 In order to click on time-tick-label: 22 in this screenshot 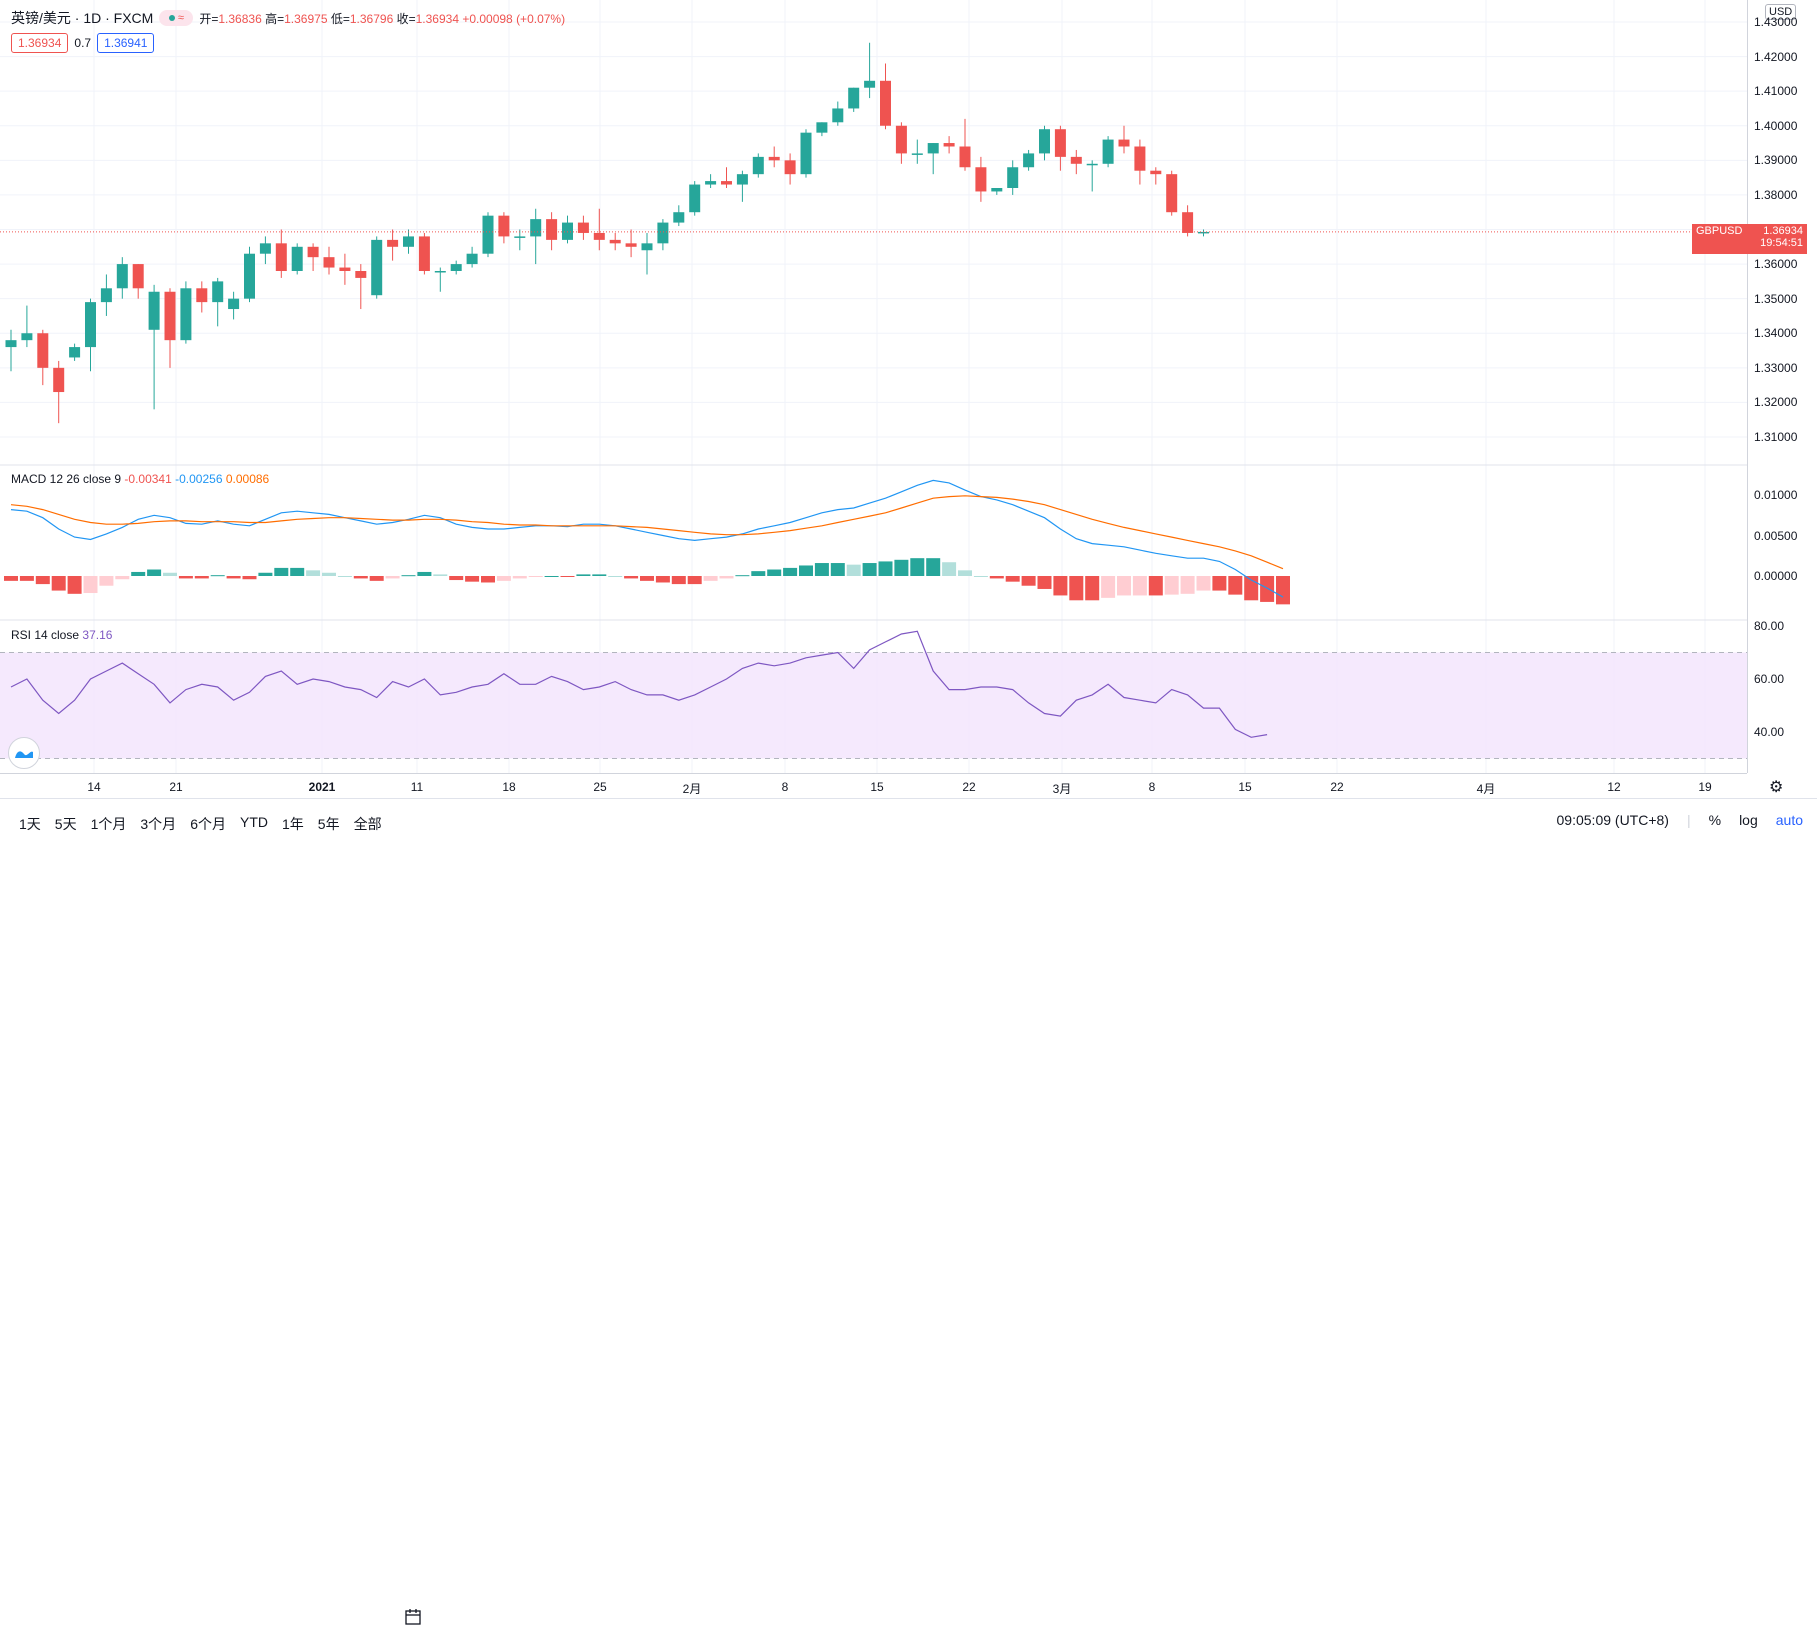, I will do `click(1337, 787)`.